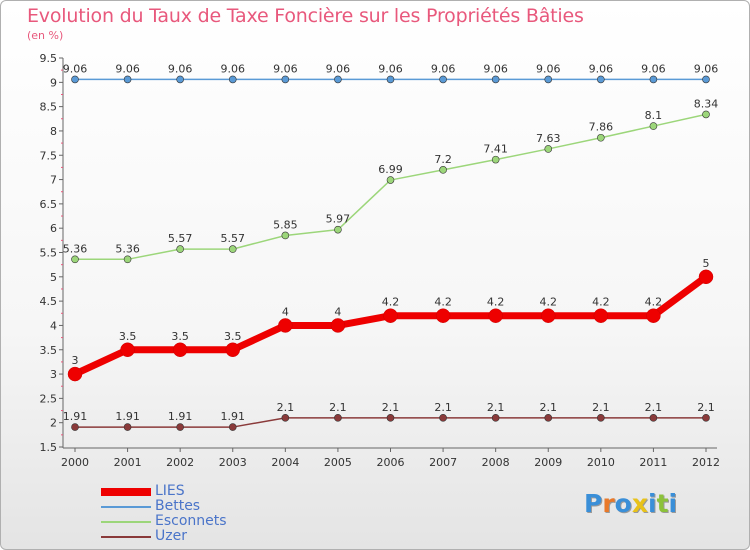 This screenshot has width=750, height=550. I want to click on data-label: 5.85, so click(285, 224).